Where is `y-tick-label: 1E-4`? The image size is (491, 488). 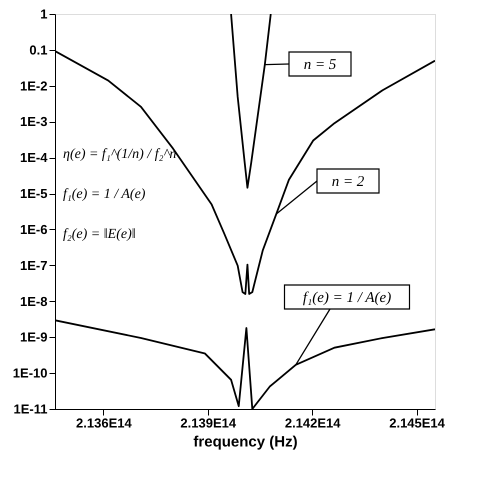
y-tick-label: 1E-4 is located at coordinates (34, 158).